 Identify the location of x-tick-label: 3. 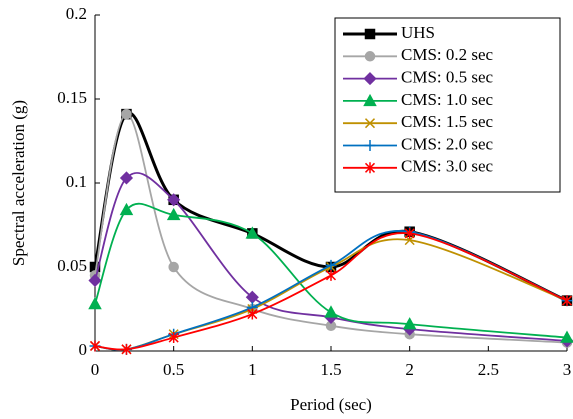
(567, 369).